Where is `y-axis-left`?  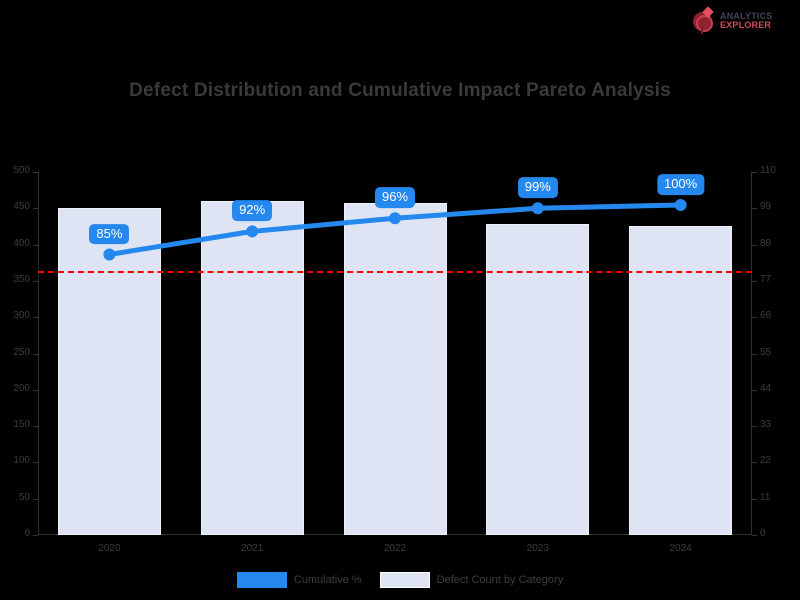 y-axis-left is located at coordinates (38, 353).